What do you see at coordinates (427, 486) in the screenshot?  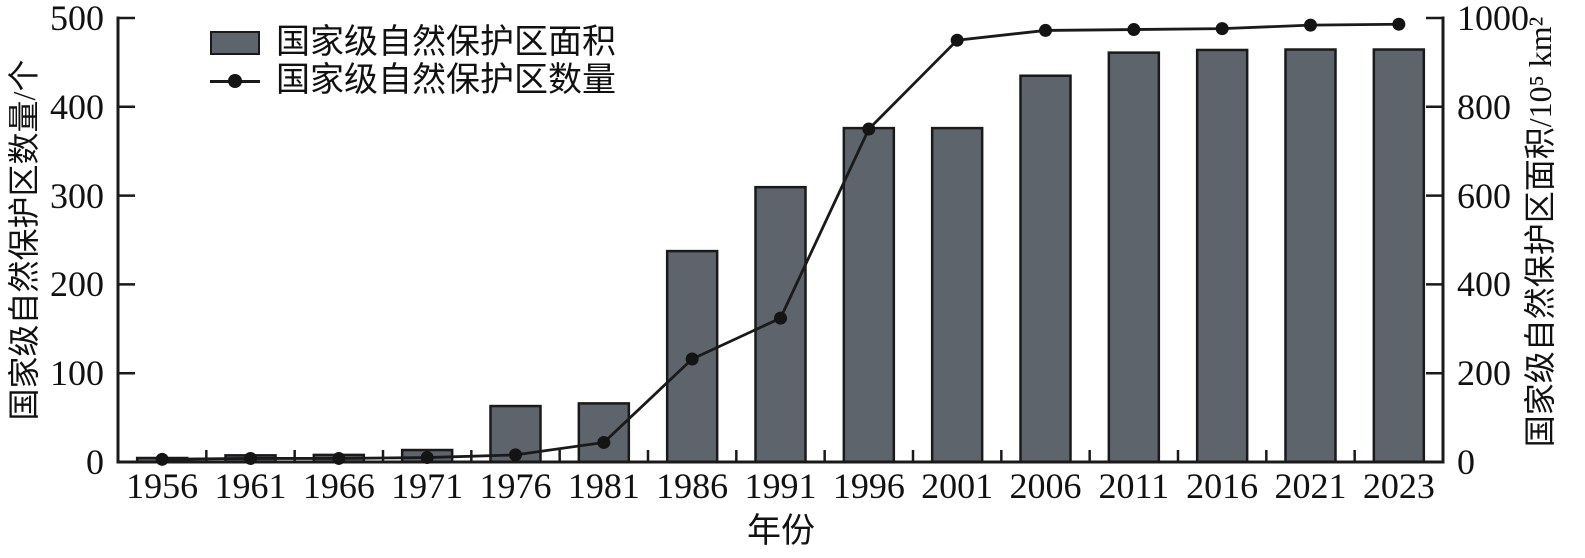 I see `x-tick-label-1971: 1971` at bounding box center [427, 486].